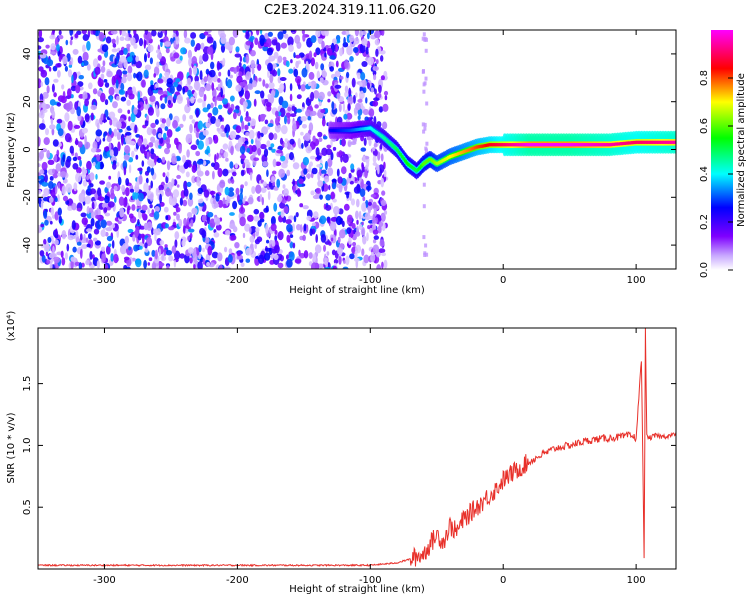 This screenshot has height=600, width=750. What do you see at coordinates (704, 174) in the screenshot?
I see `colorbar-tick-label: 0.4` at bounding box center [704, 174].